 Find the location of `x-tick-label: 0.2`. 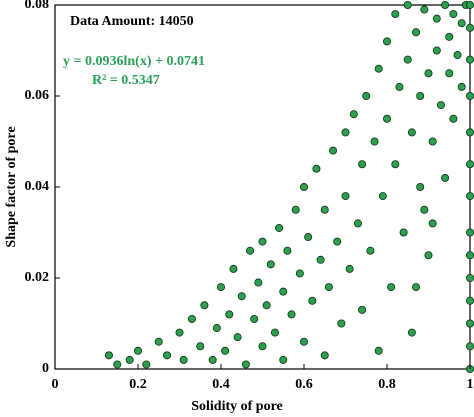

x-tick-label: 0.2 is located at coordinates (138, 384).